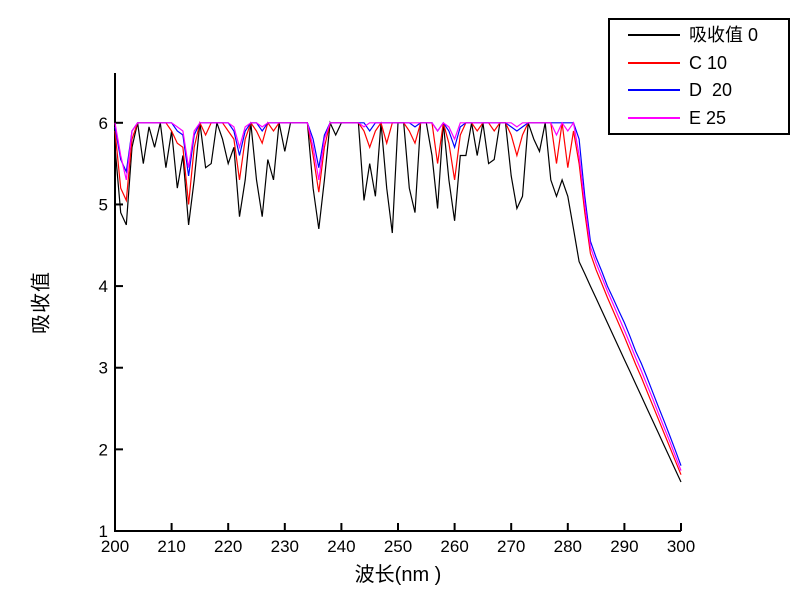  Describe the element at coordinates (341, 546) in the screenshot. I see `x-tick-label: 240` at that location.